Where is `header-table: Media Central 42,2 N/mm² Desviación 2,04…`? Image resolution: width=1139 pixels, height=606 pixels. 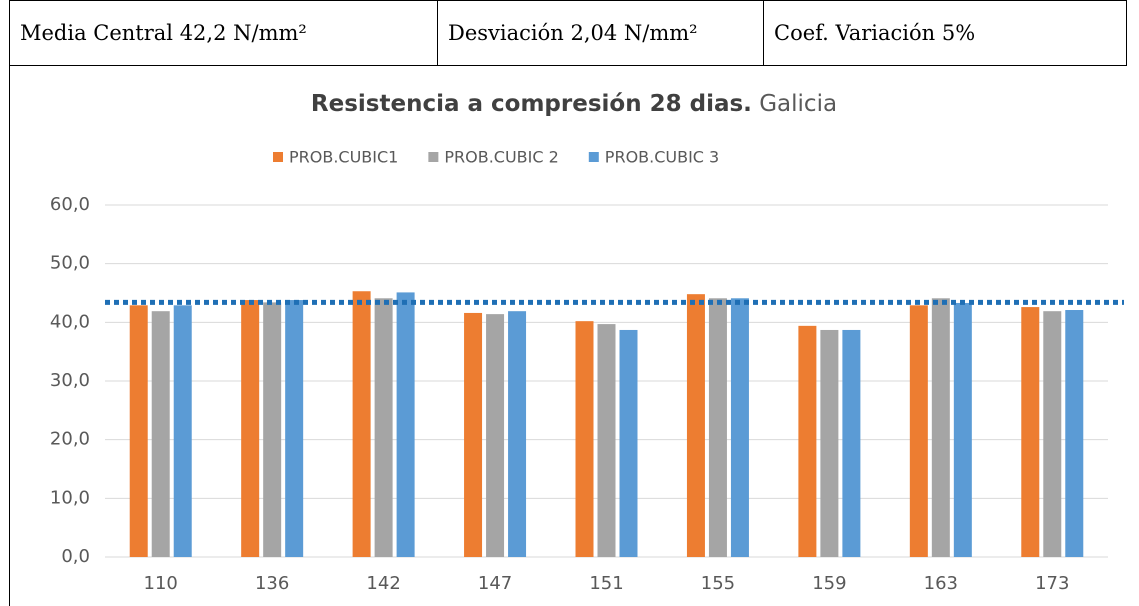 header-table: Media Central 42,2 N/mm² Desviación 2,04… is located at coordinates (568, 33).